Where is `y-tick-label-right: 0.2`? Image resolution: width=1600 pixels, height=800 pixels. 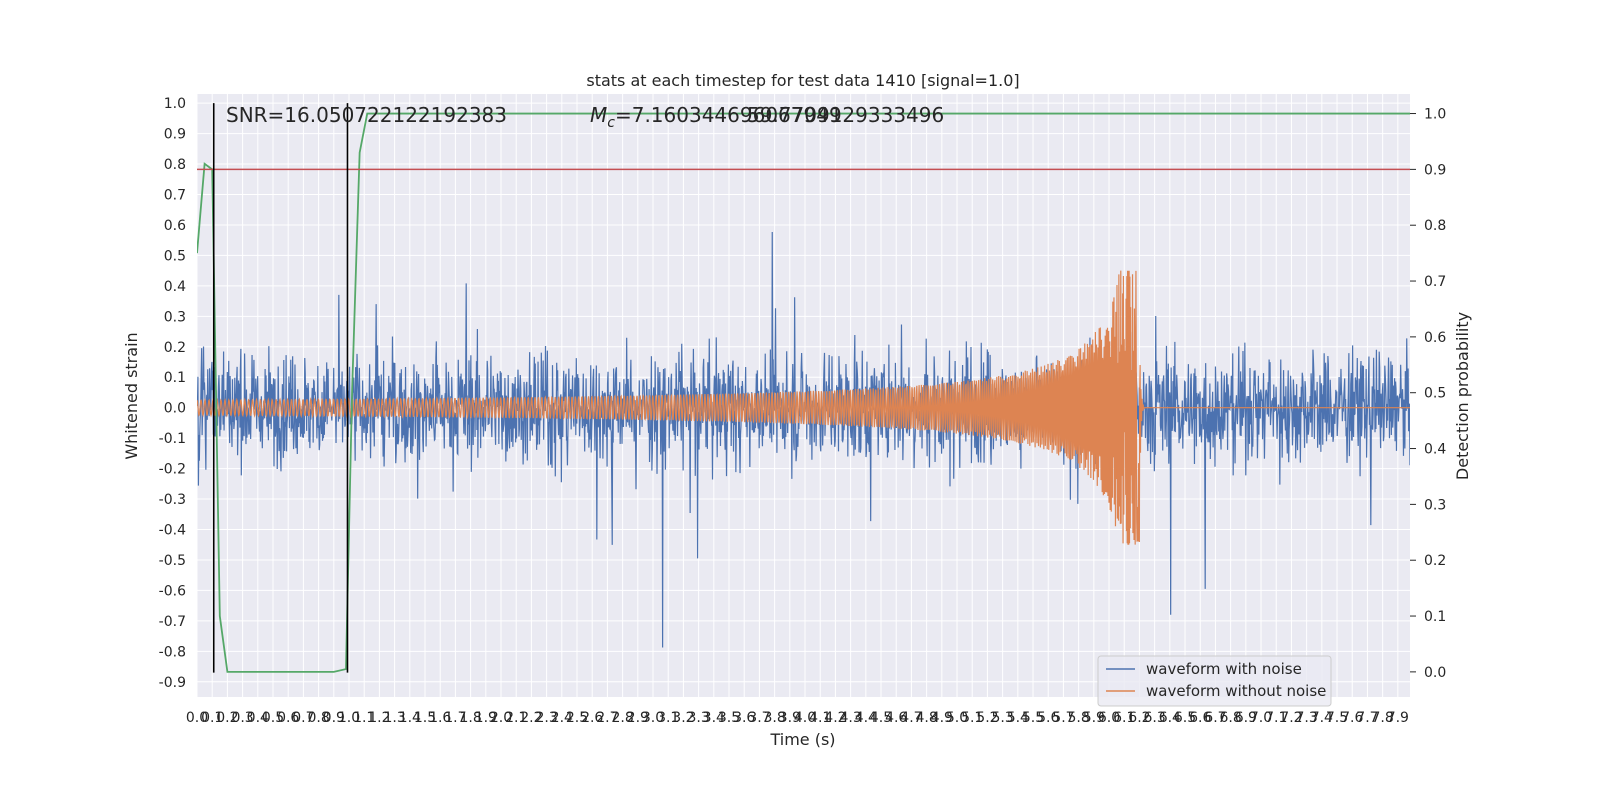 y-tick-label-right: 0.2 is located at coordinates (1435, 561).